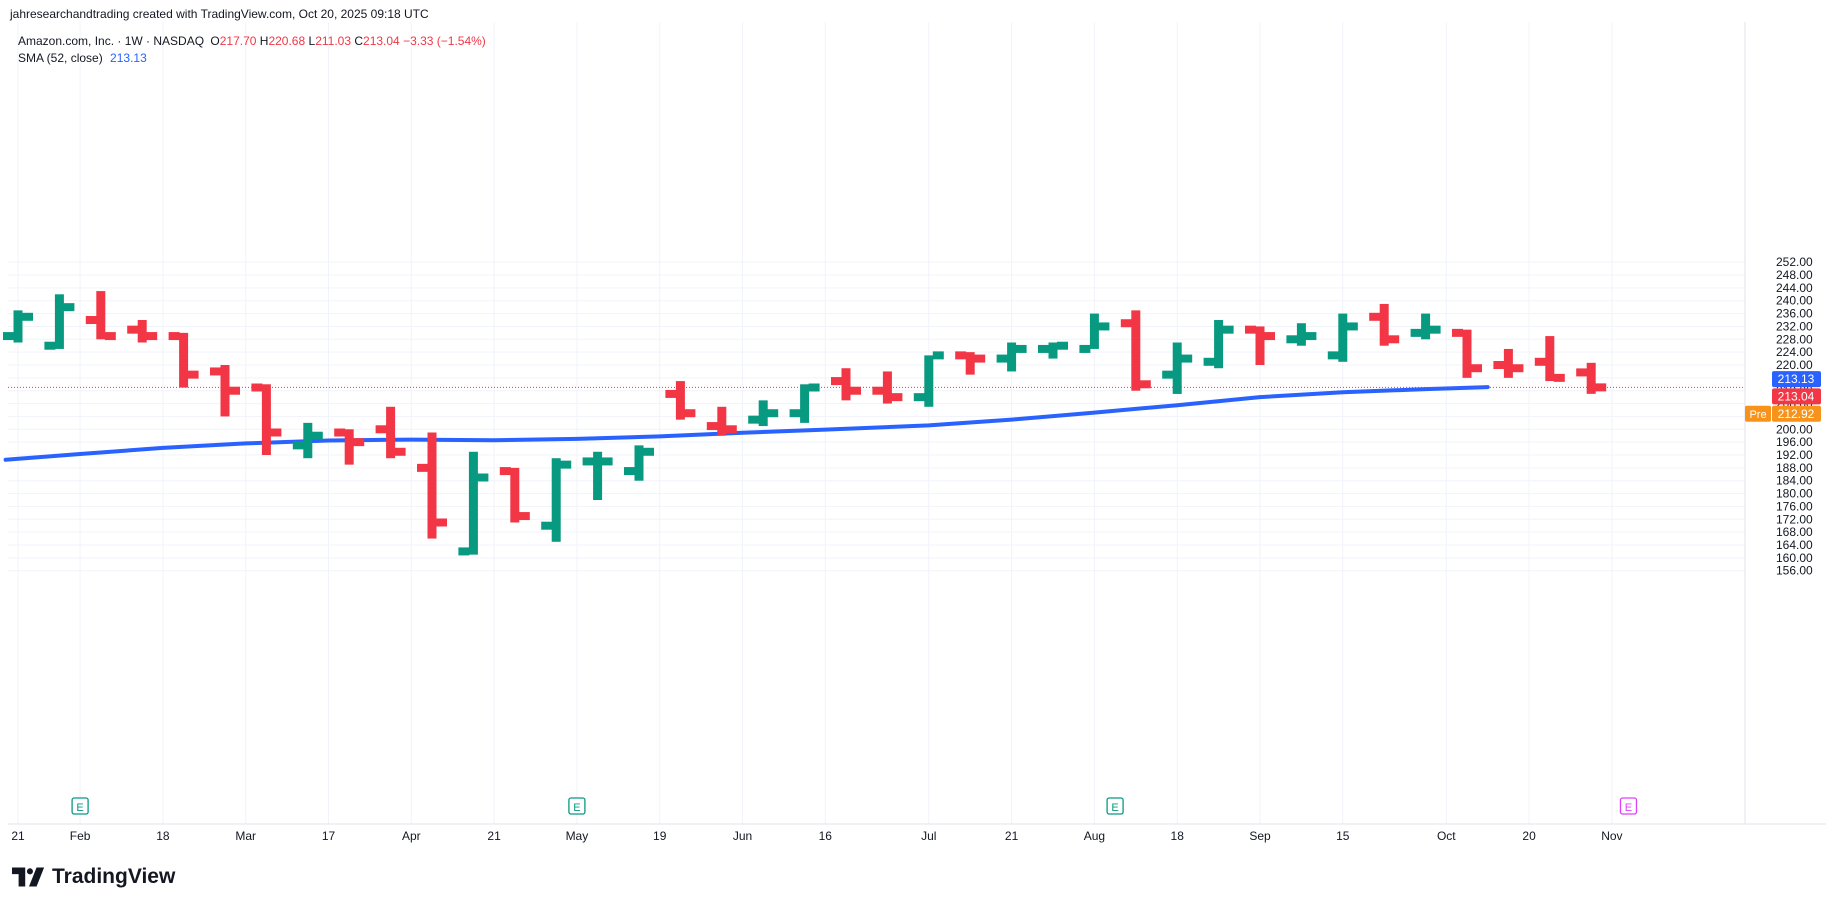 The height and width of the screenshot is (909, 1835). Describe the element at coordinates (742, 836) in the screenshot. I see `x-tick-label: Jun` at that location.